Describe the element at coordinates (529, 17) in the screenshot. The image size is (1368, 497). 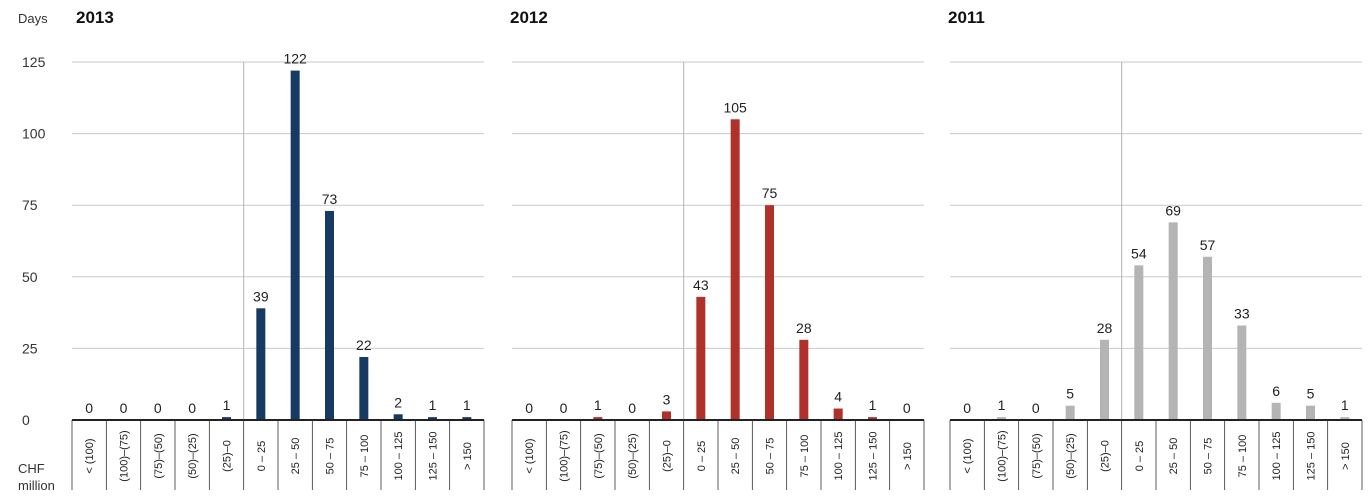
I see `chart-title: 2012` at that location.